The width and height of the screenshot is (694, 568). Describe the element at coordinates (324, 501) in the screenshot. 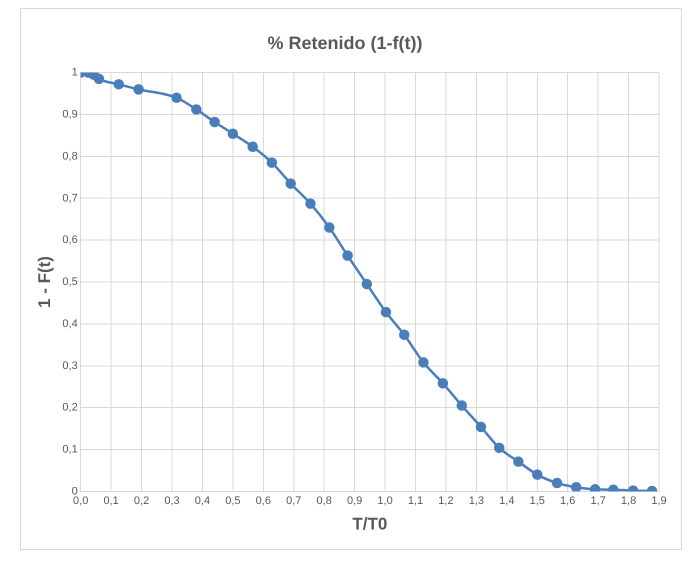

I see `x-tick-label: 0,8` at that location.